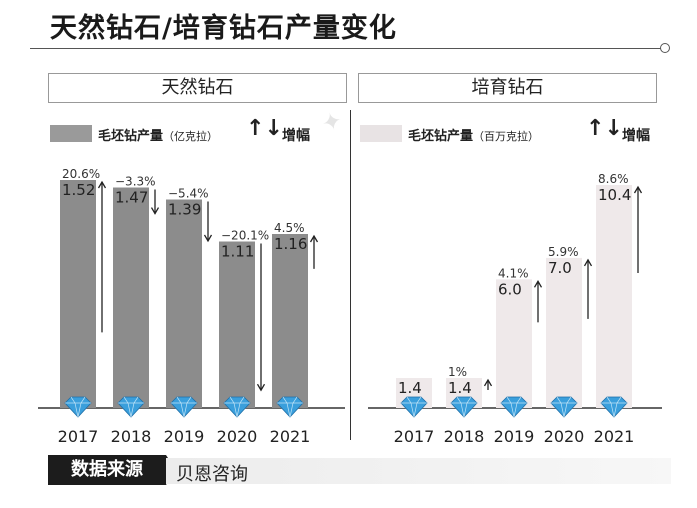 The width and height of the screenshot is (697, 508). I want to click on lab-diamond-icon-2017, so click(414, 407).